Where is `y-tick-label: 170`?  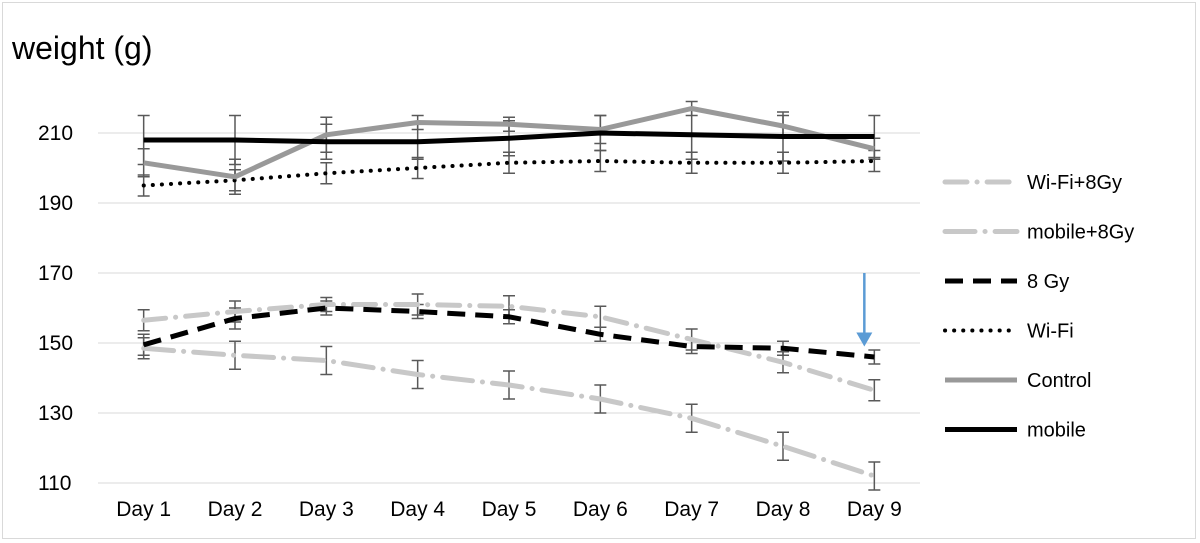 y-tick-label: 170 is located at coordinates (55, 273).